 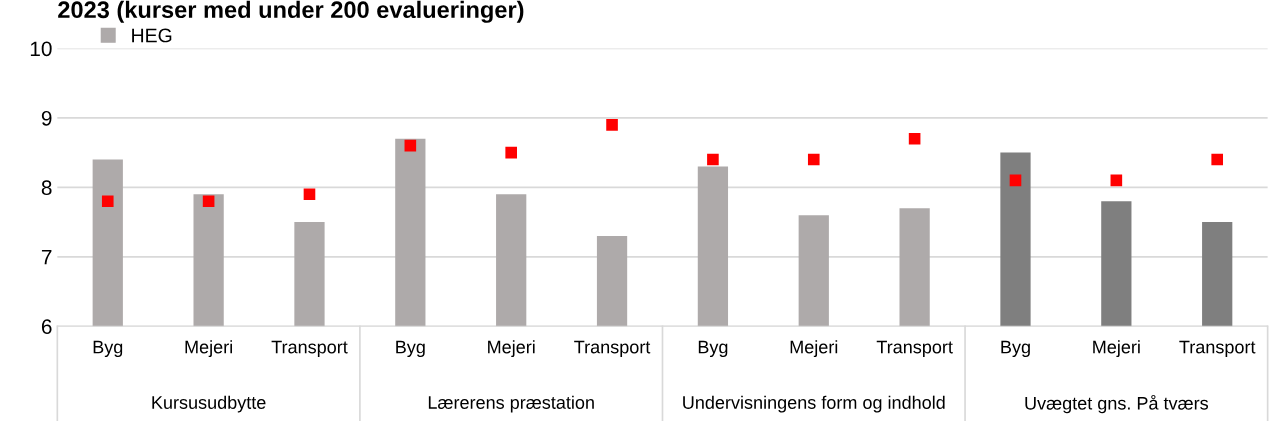 What do you see at coordinates (41, 49) in the screenshot?
I see `y-tick-label: 10` at bounding box center [41, 49].